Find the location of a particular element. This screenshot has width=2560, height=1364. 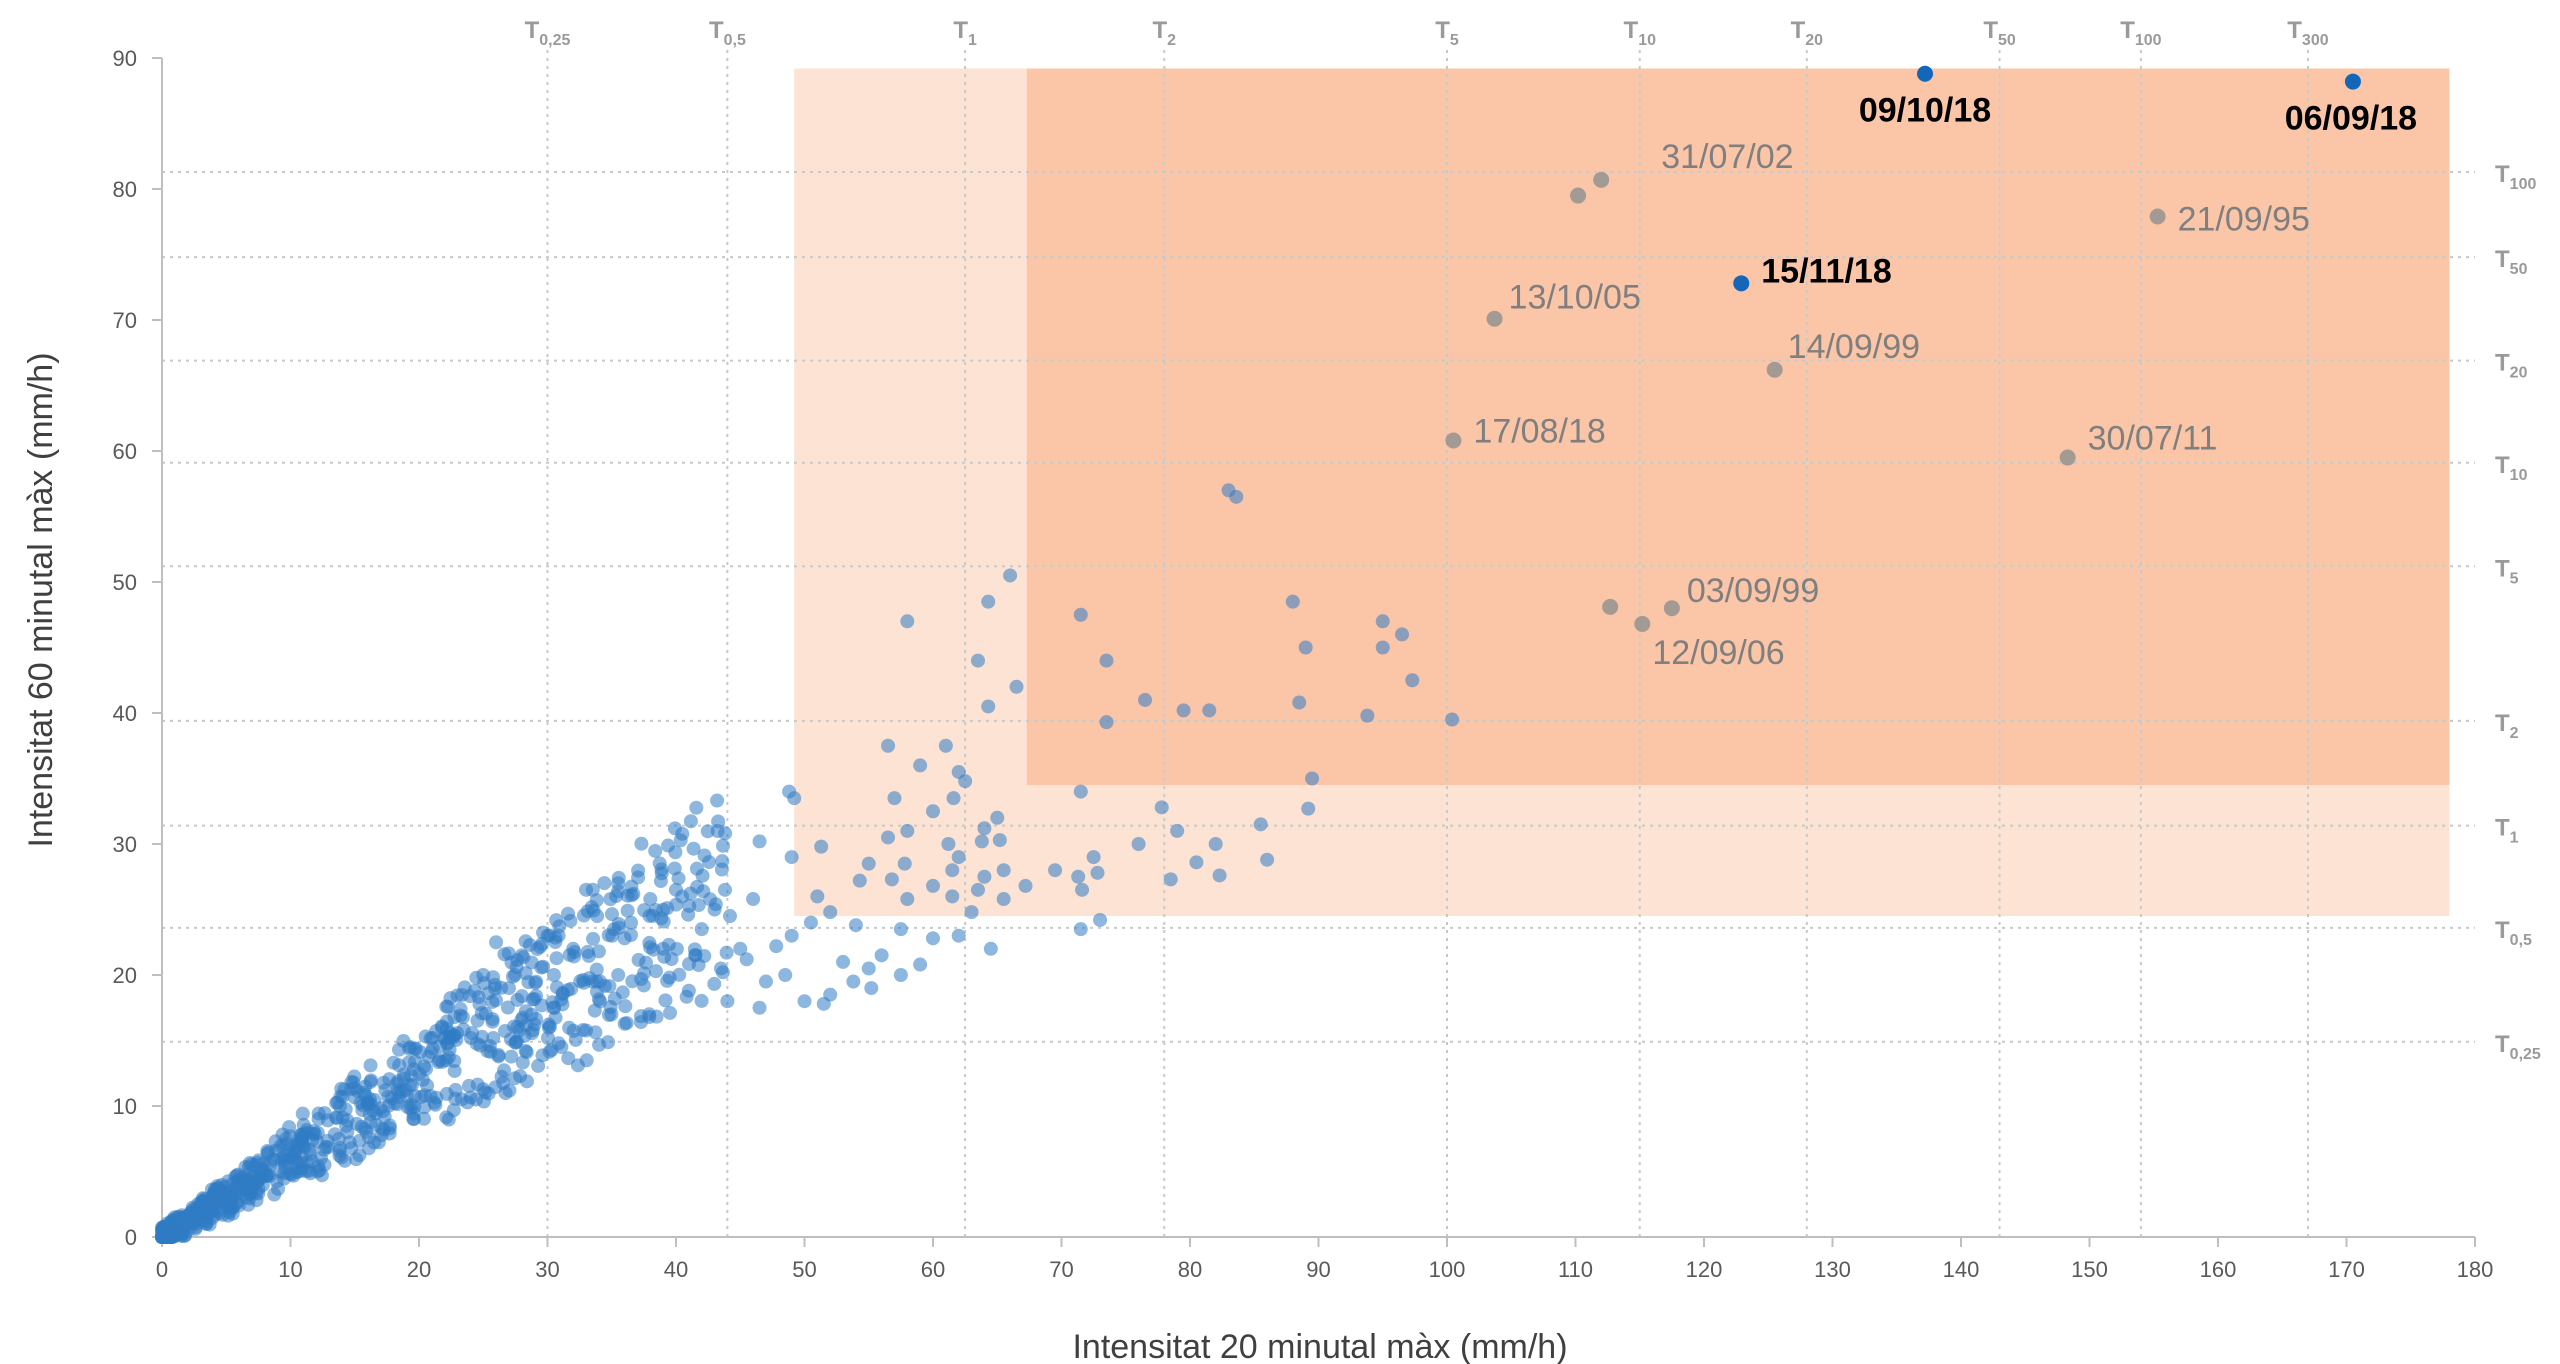

rp-top-label-5: T5 is located at coordinates (1447, 33).